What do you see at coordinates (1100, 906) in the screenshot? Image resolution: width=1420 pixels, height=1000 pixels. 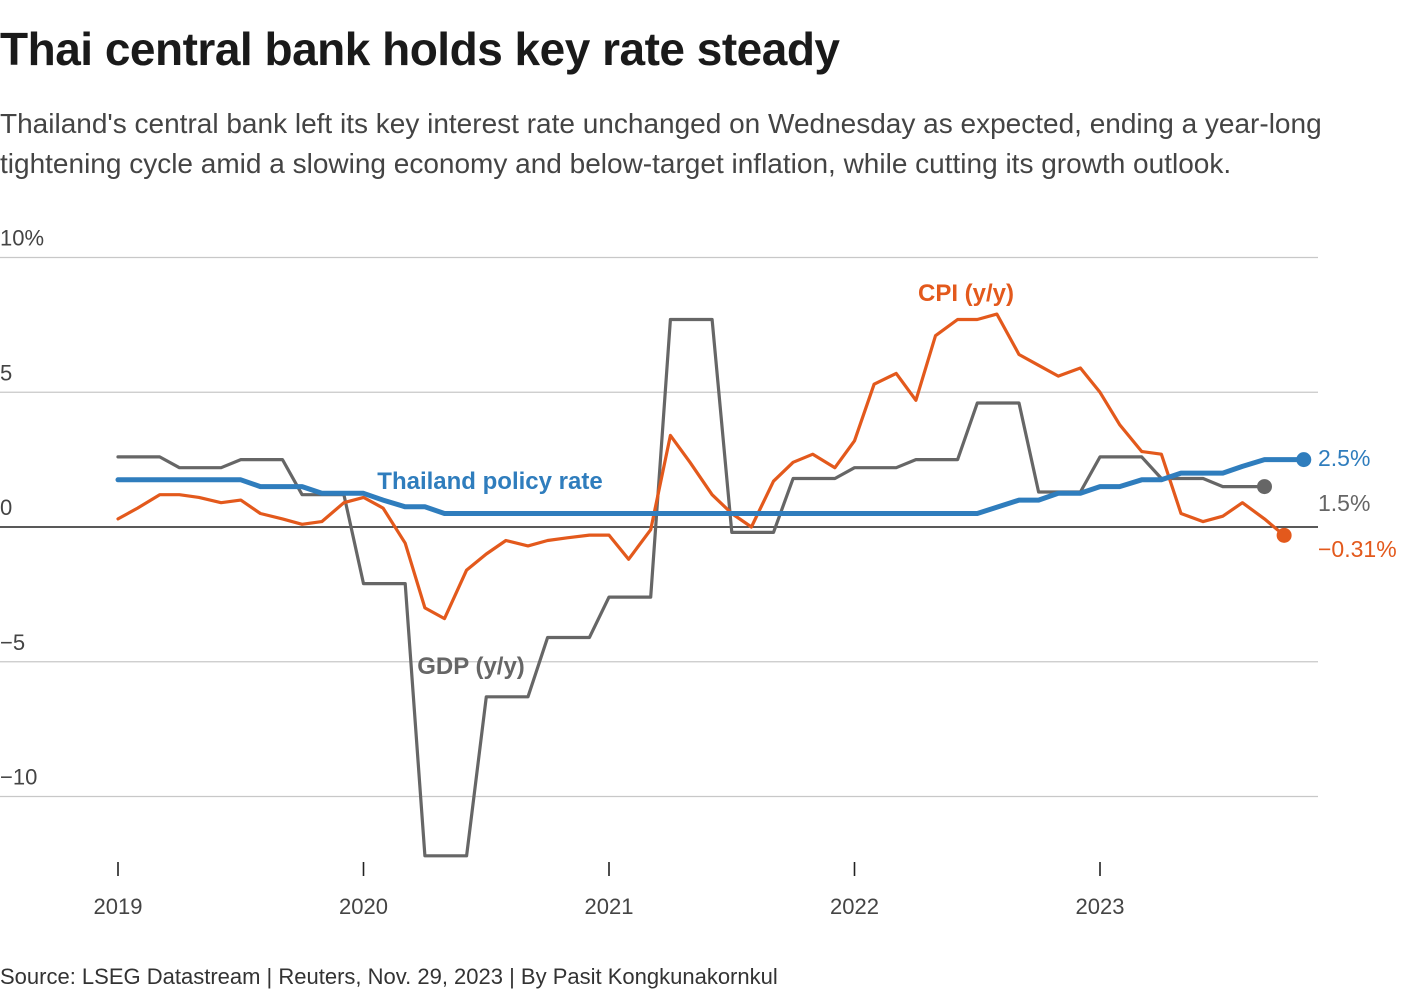 I see `x-tick-label: 2023` at bounding box center [1100, 906].